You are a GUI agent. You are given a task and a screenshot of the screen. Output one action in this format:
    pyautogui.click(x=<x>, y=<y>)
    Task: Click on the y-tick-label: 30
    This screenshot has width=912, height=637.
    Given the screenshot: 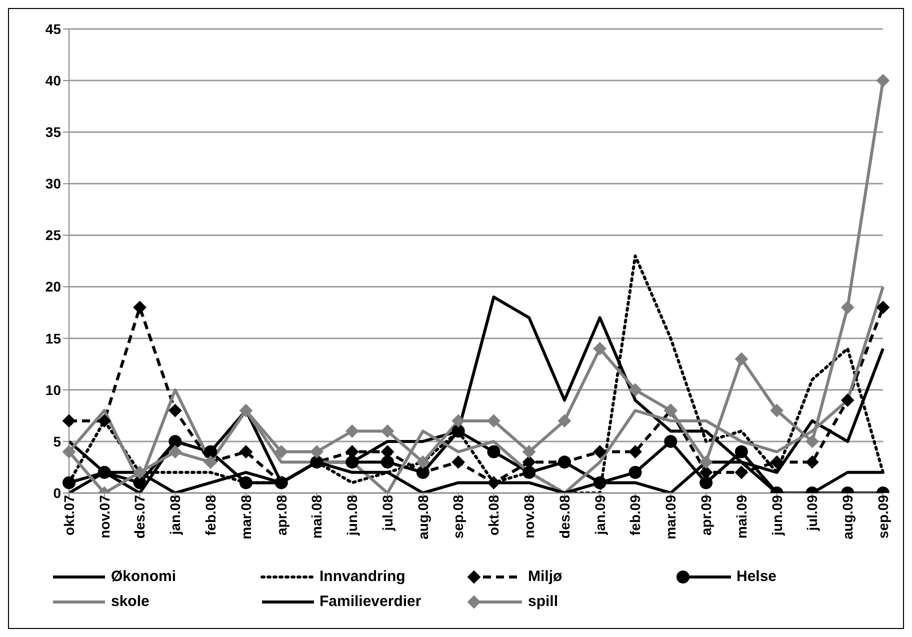 What is the action you would take?
    pyautogui.click(x=53, y=184)
    